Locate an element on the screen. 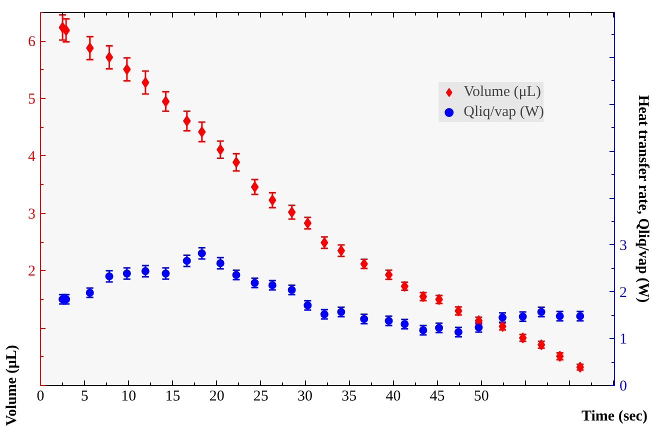 This screenshot has width=654, height=427. x-tick-label: 45 is located at coordinates (437, 396).